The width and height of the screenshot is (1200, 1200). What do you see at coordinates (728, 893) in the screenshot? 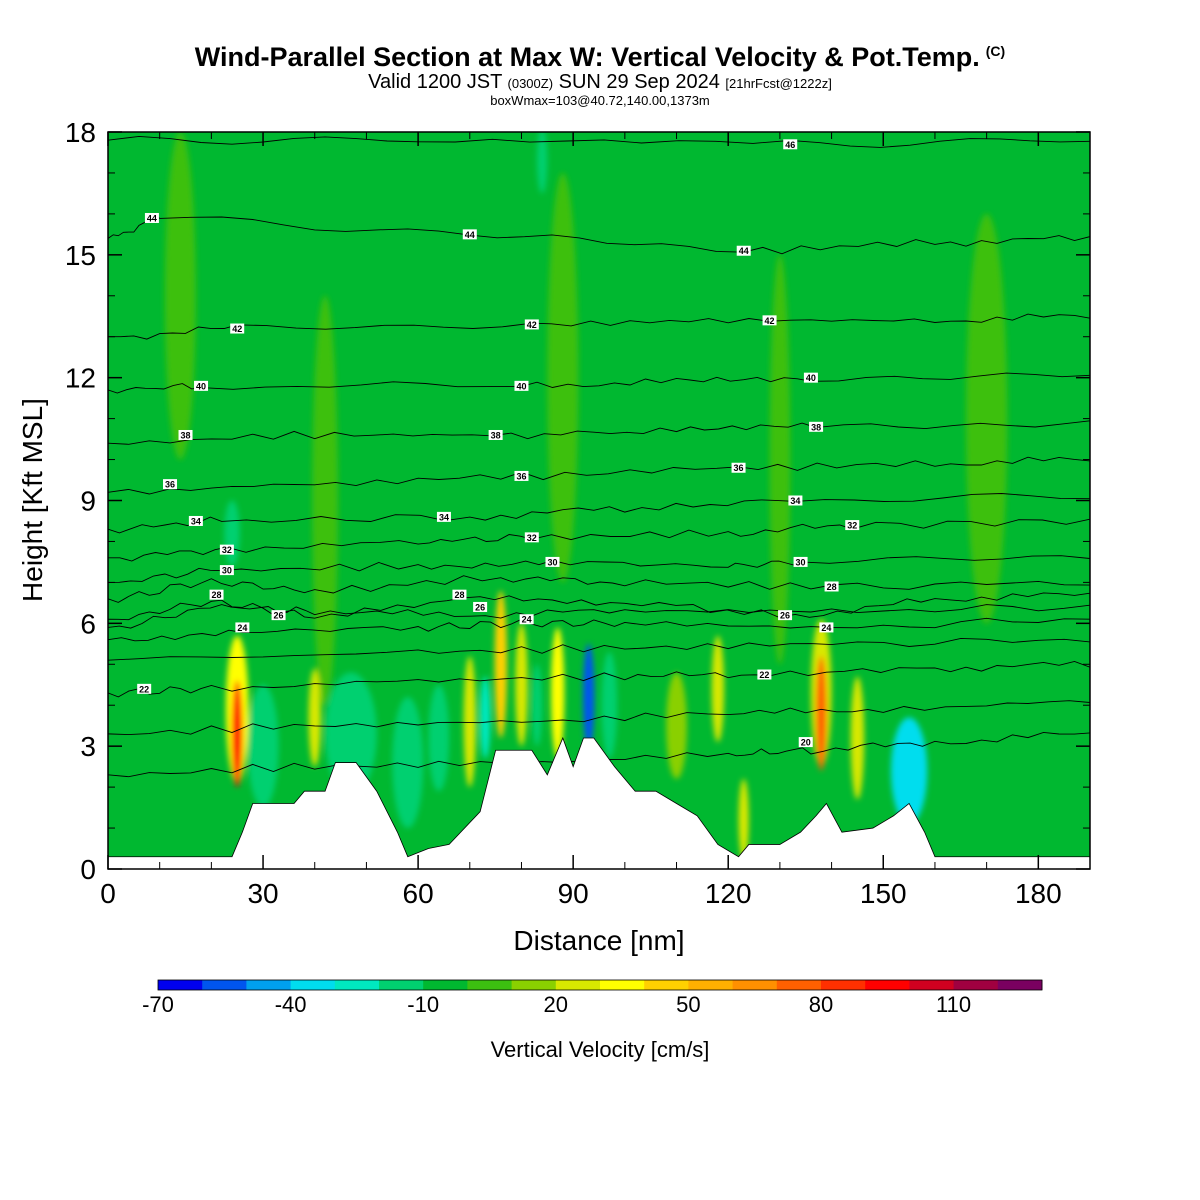
I see `x-tick-label-120: 120` at bounding box center [728, 893].